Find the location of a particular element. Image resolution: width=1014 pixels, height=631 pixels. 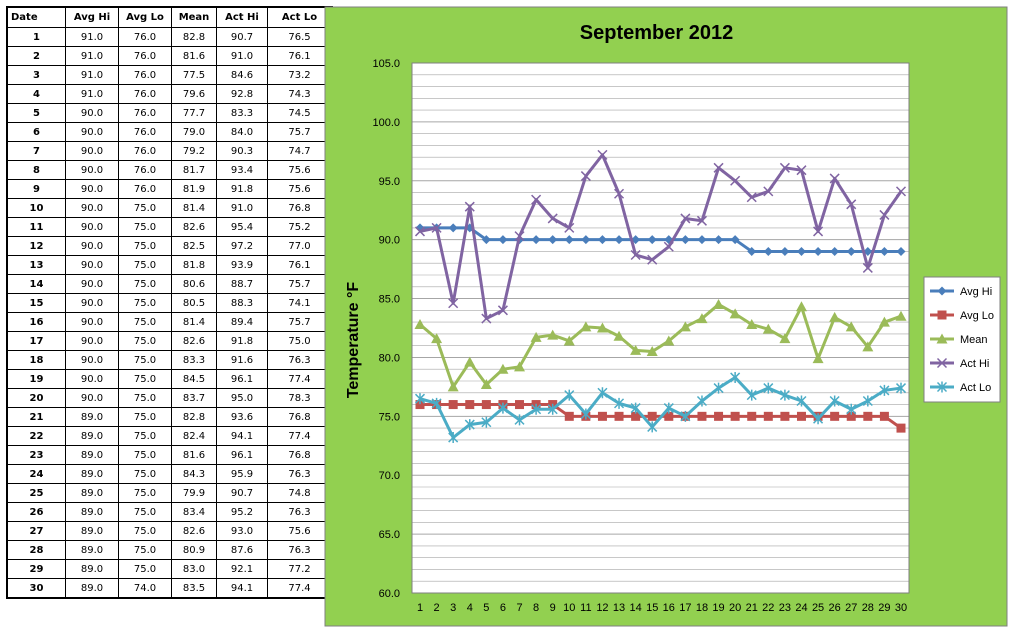

date-cell: 17 is located at coordinates (36, 341).